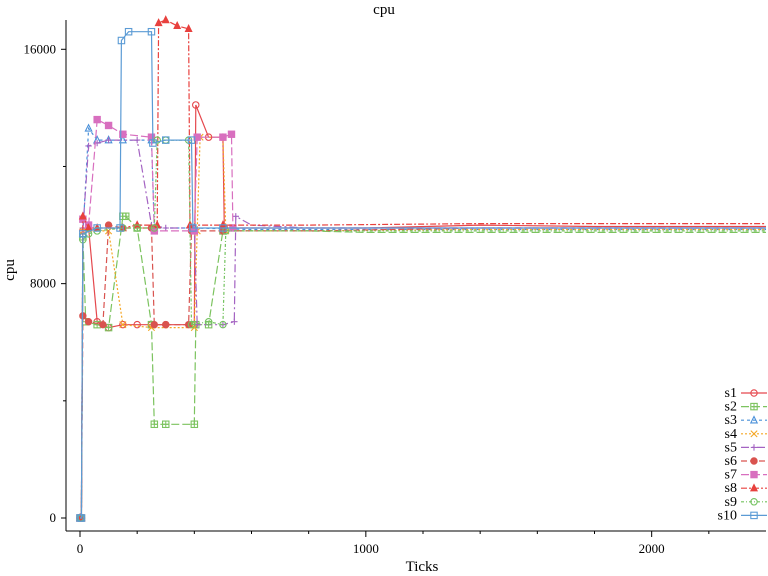  I want to click on y-tick-label: 8000, so click(43, 283).